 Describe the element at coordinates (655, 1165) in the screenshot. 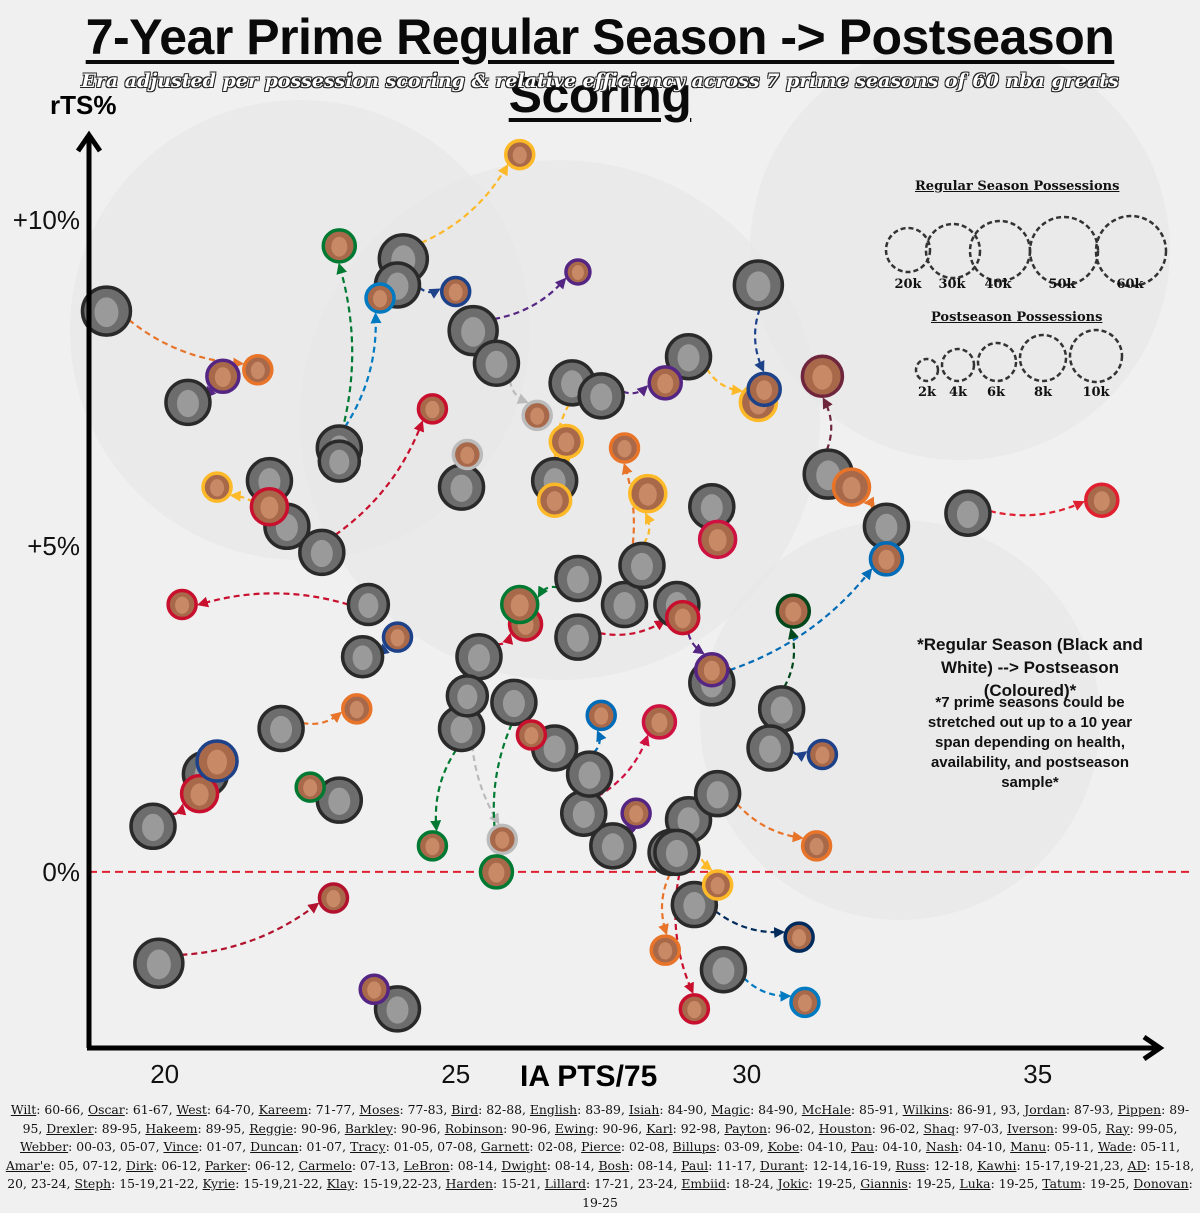

I see `footer-player-years: : 08-14,` at that location.